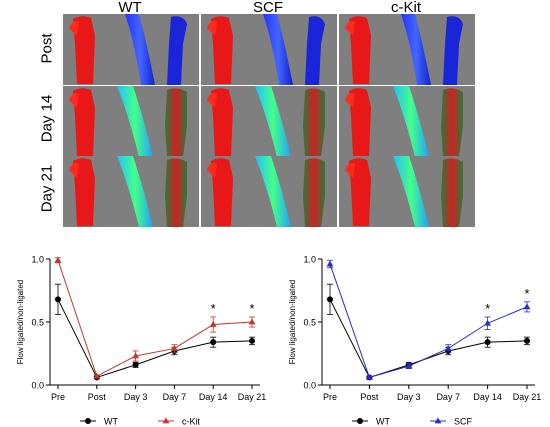 The height and width of the screenshot is (427, 550). I want to click on series-line-c-kit, so click(155, 318).